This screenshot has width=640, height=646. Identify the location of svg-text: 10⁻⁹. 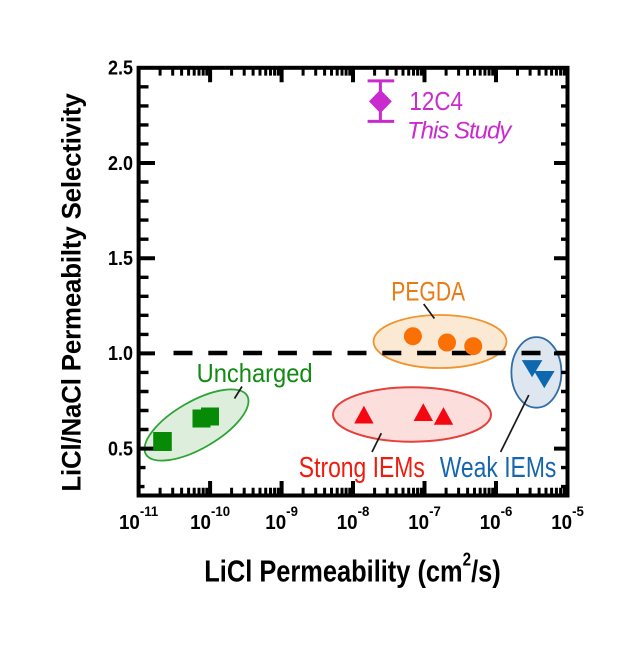
(281, 518).